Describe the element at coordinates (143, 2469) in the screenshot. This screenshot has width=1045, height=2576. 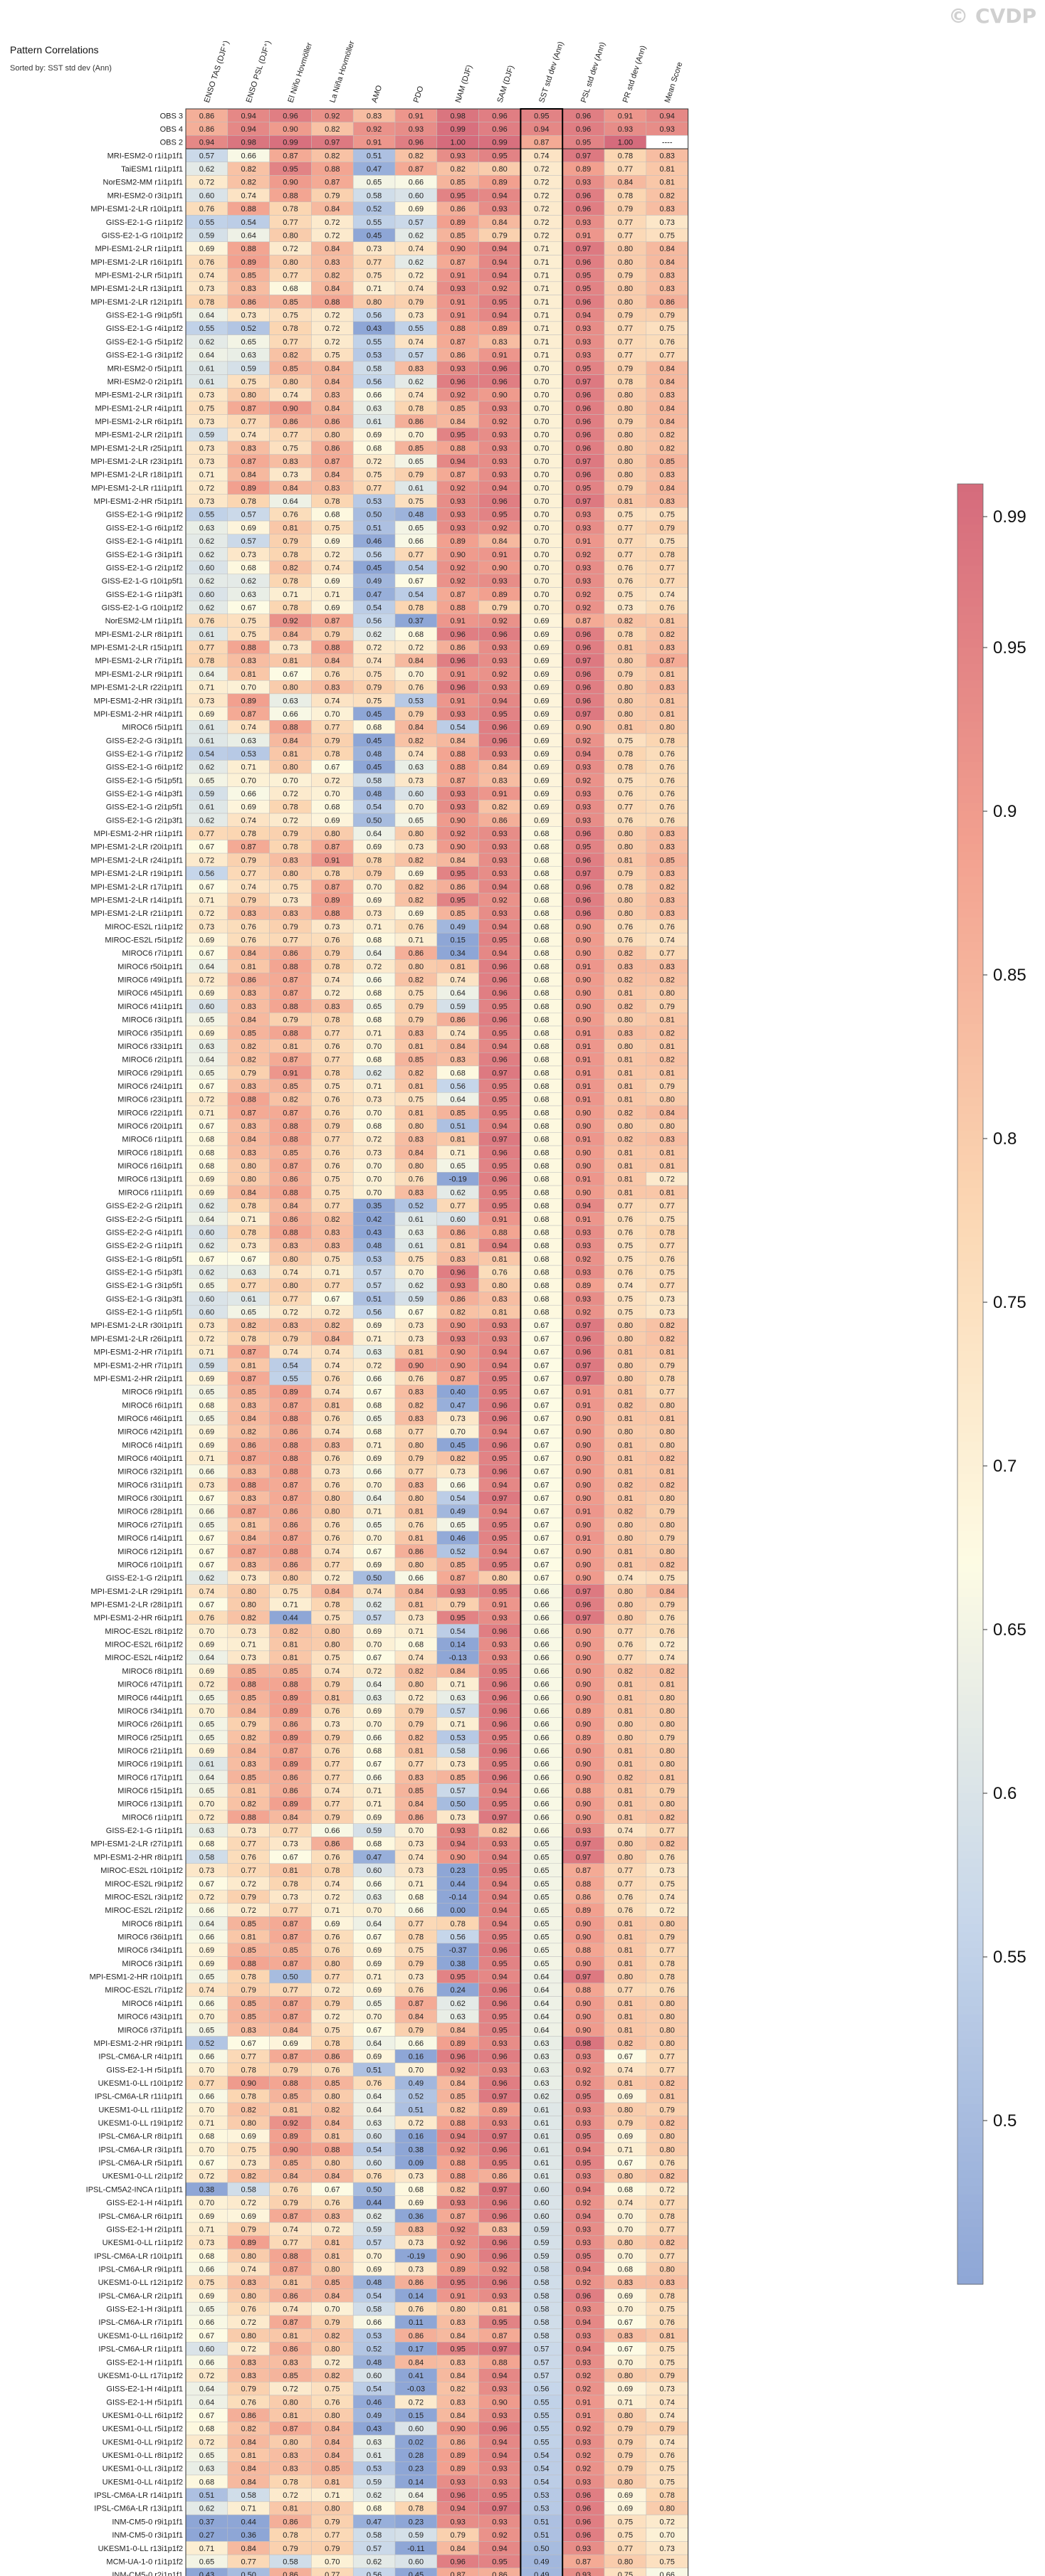
I see `row-label: UKESM1-0-LL r3i1p1f2` at that location.